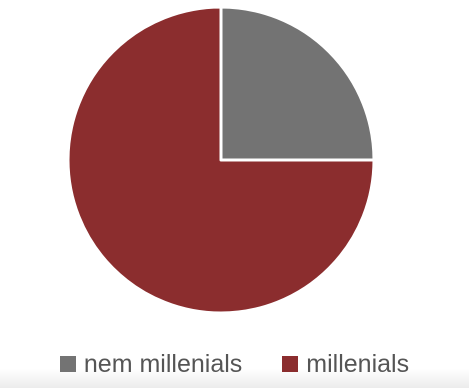  I want to click on legend-item-millenials: millenials, so click(345, 364).